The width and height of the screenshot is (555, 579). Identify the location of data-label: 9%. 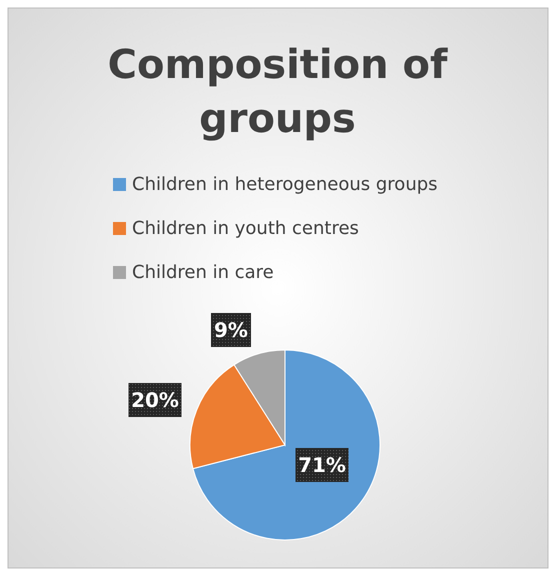
(231, 330).